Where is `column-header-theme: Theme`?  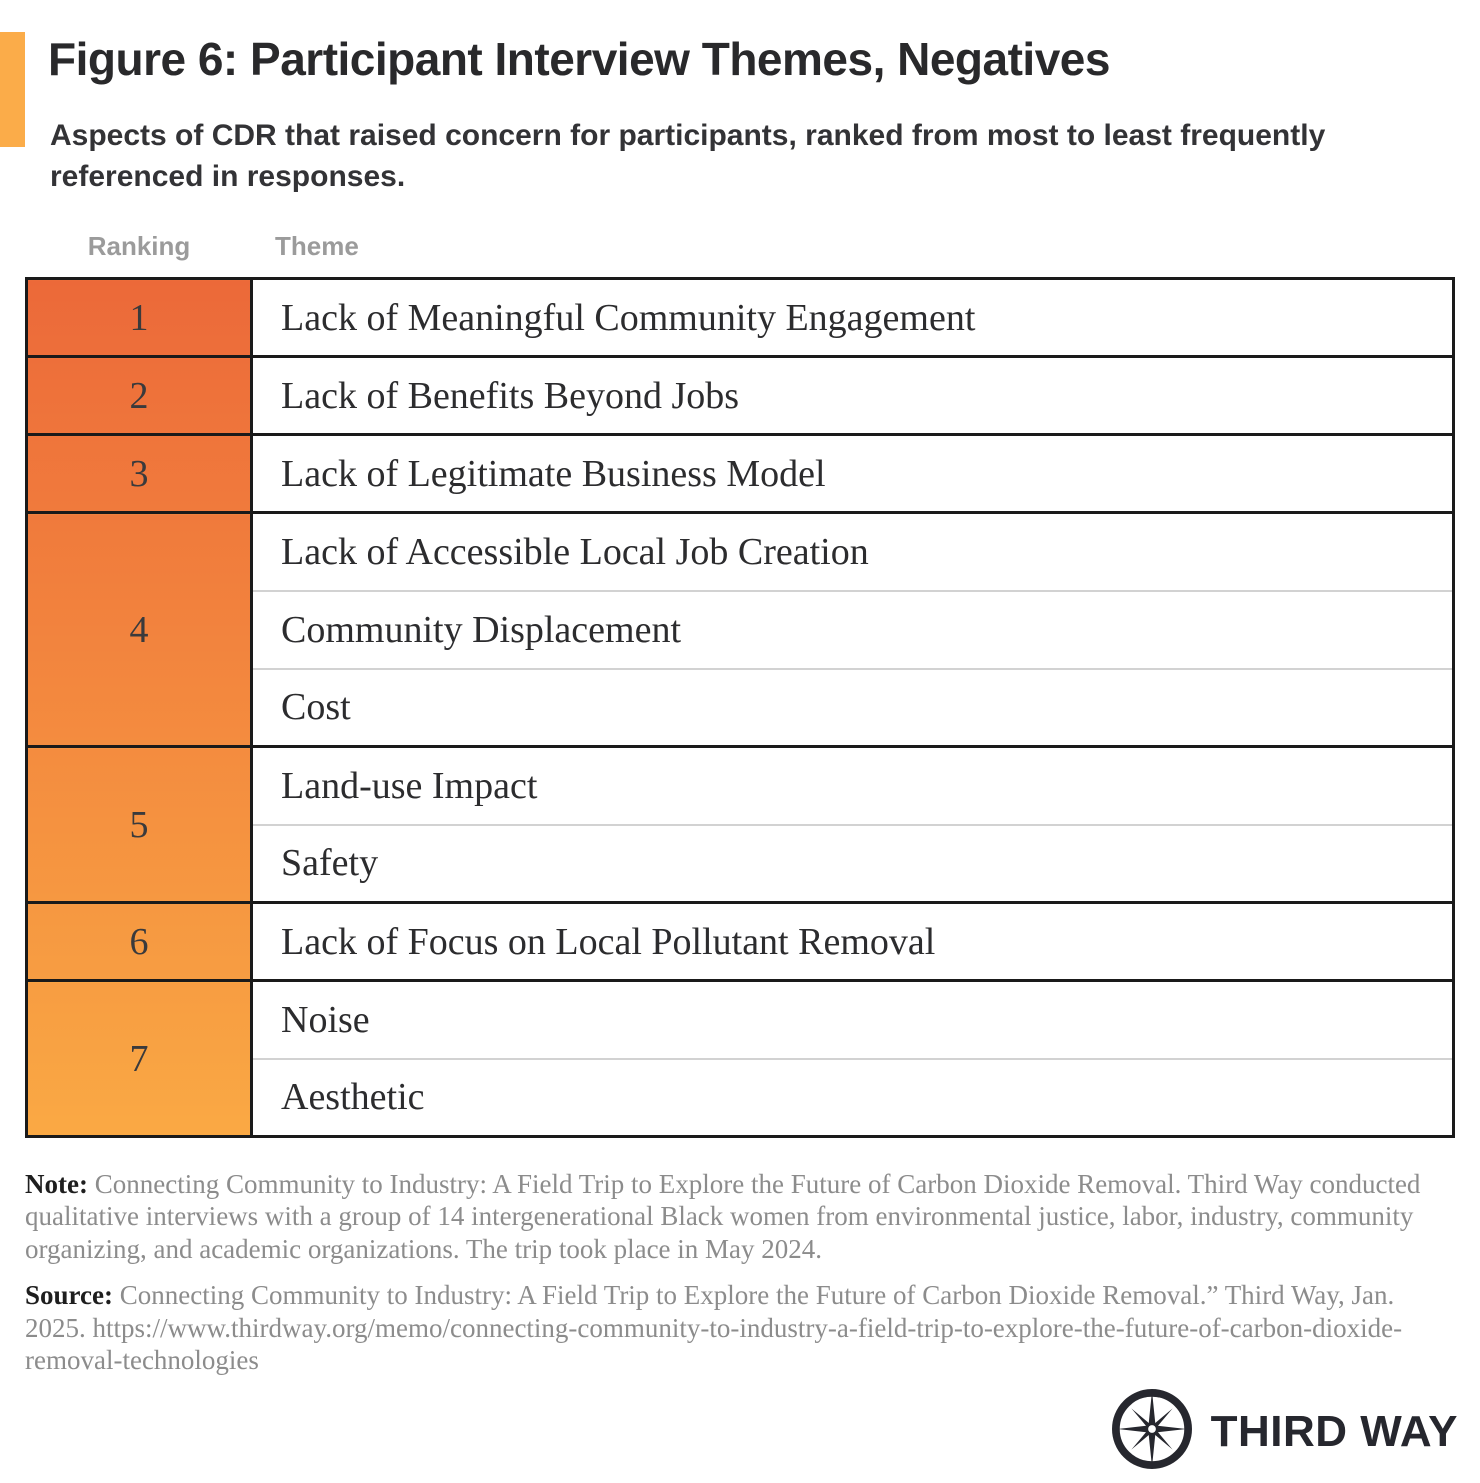
column-header-theme: Theme is located at coordinates (317, 246).